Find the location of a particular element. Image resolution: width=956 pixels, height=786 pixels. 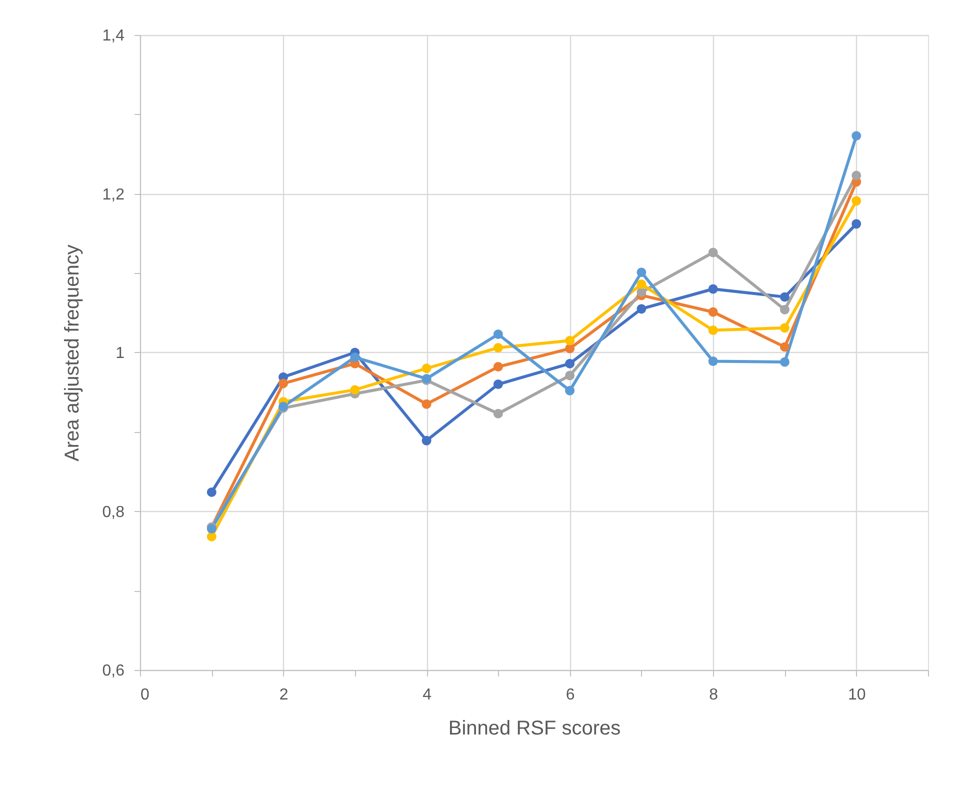

x-tick-label: 0 is located at coordinates (145, 695).